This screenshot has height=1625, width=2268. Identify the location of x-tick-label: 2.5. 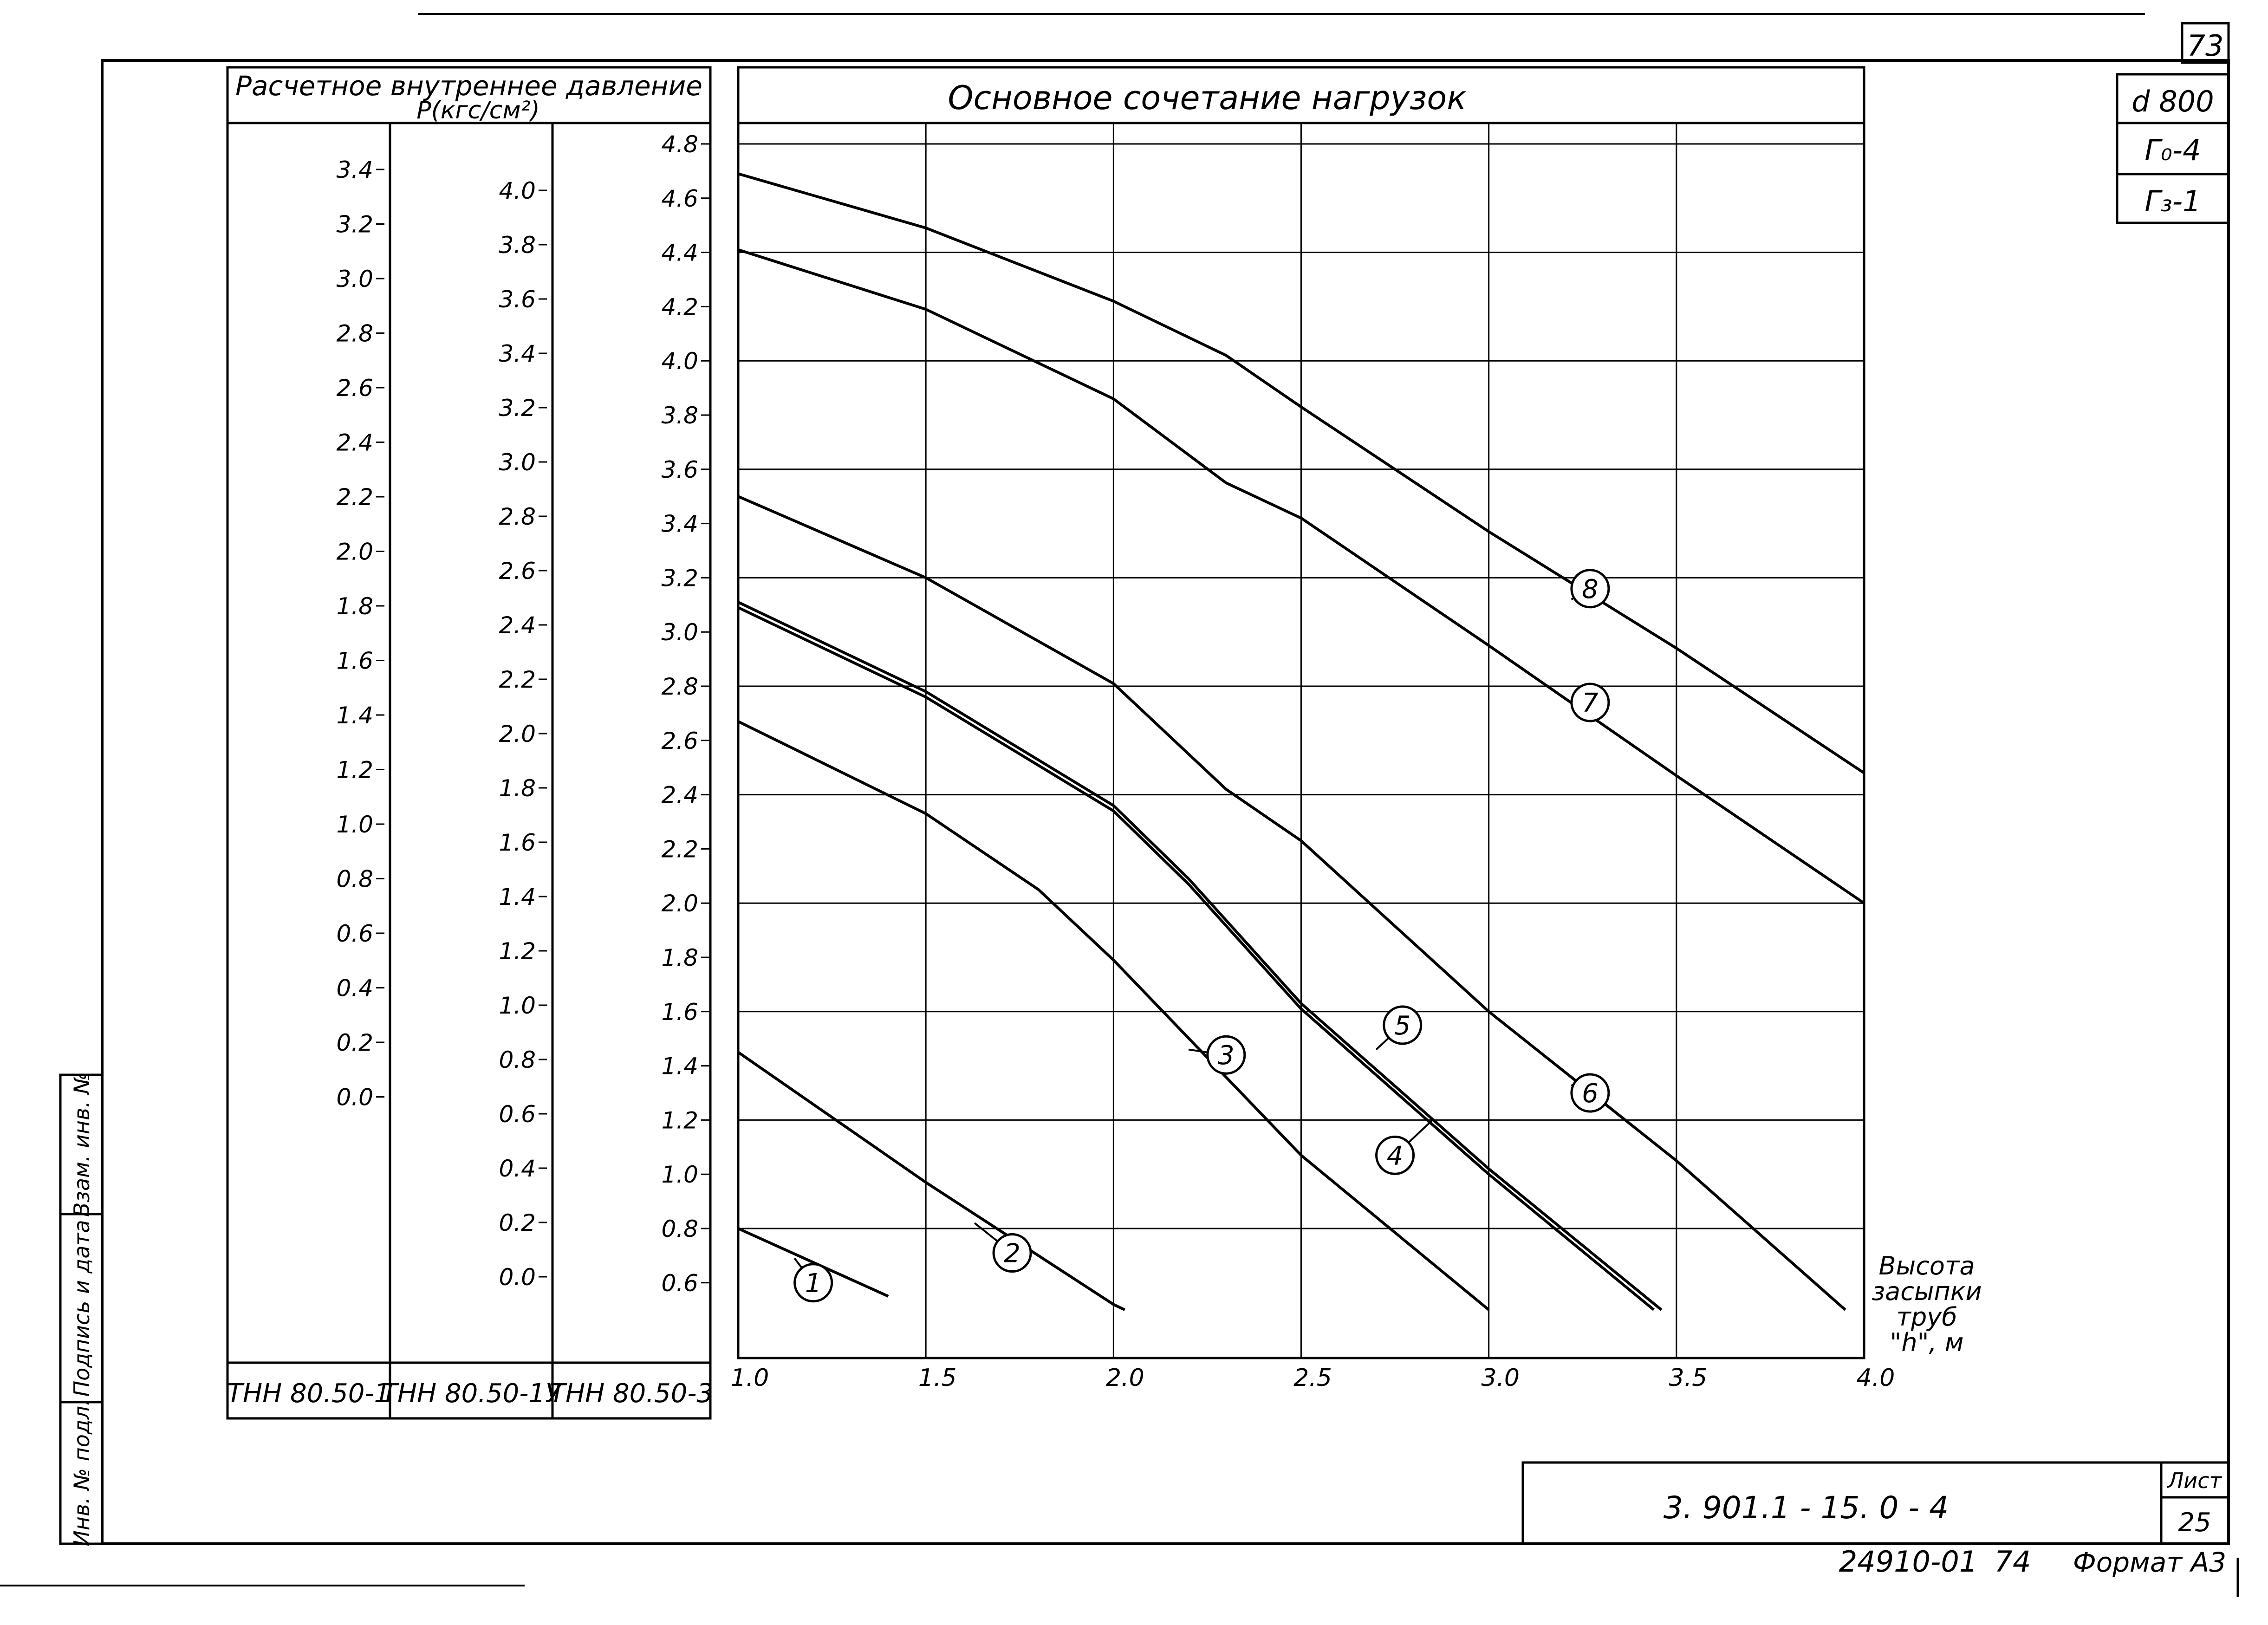
(1312, 1378).